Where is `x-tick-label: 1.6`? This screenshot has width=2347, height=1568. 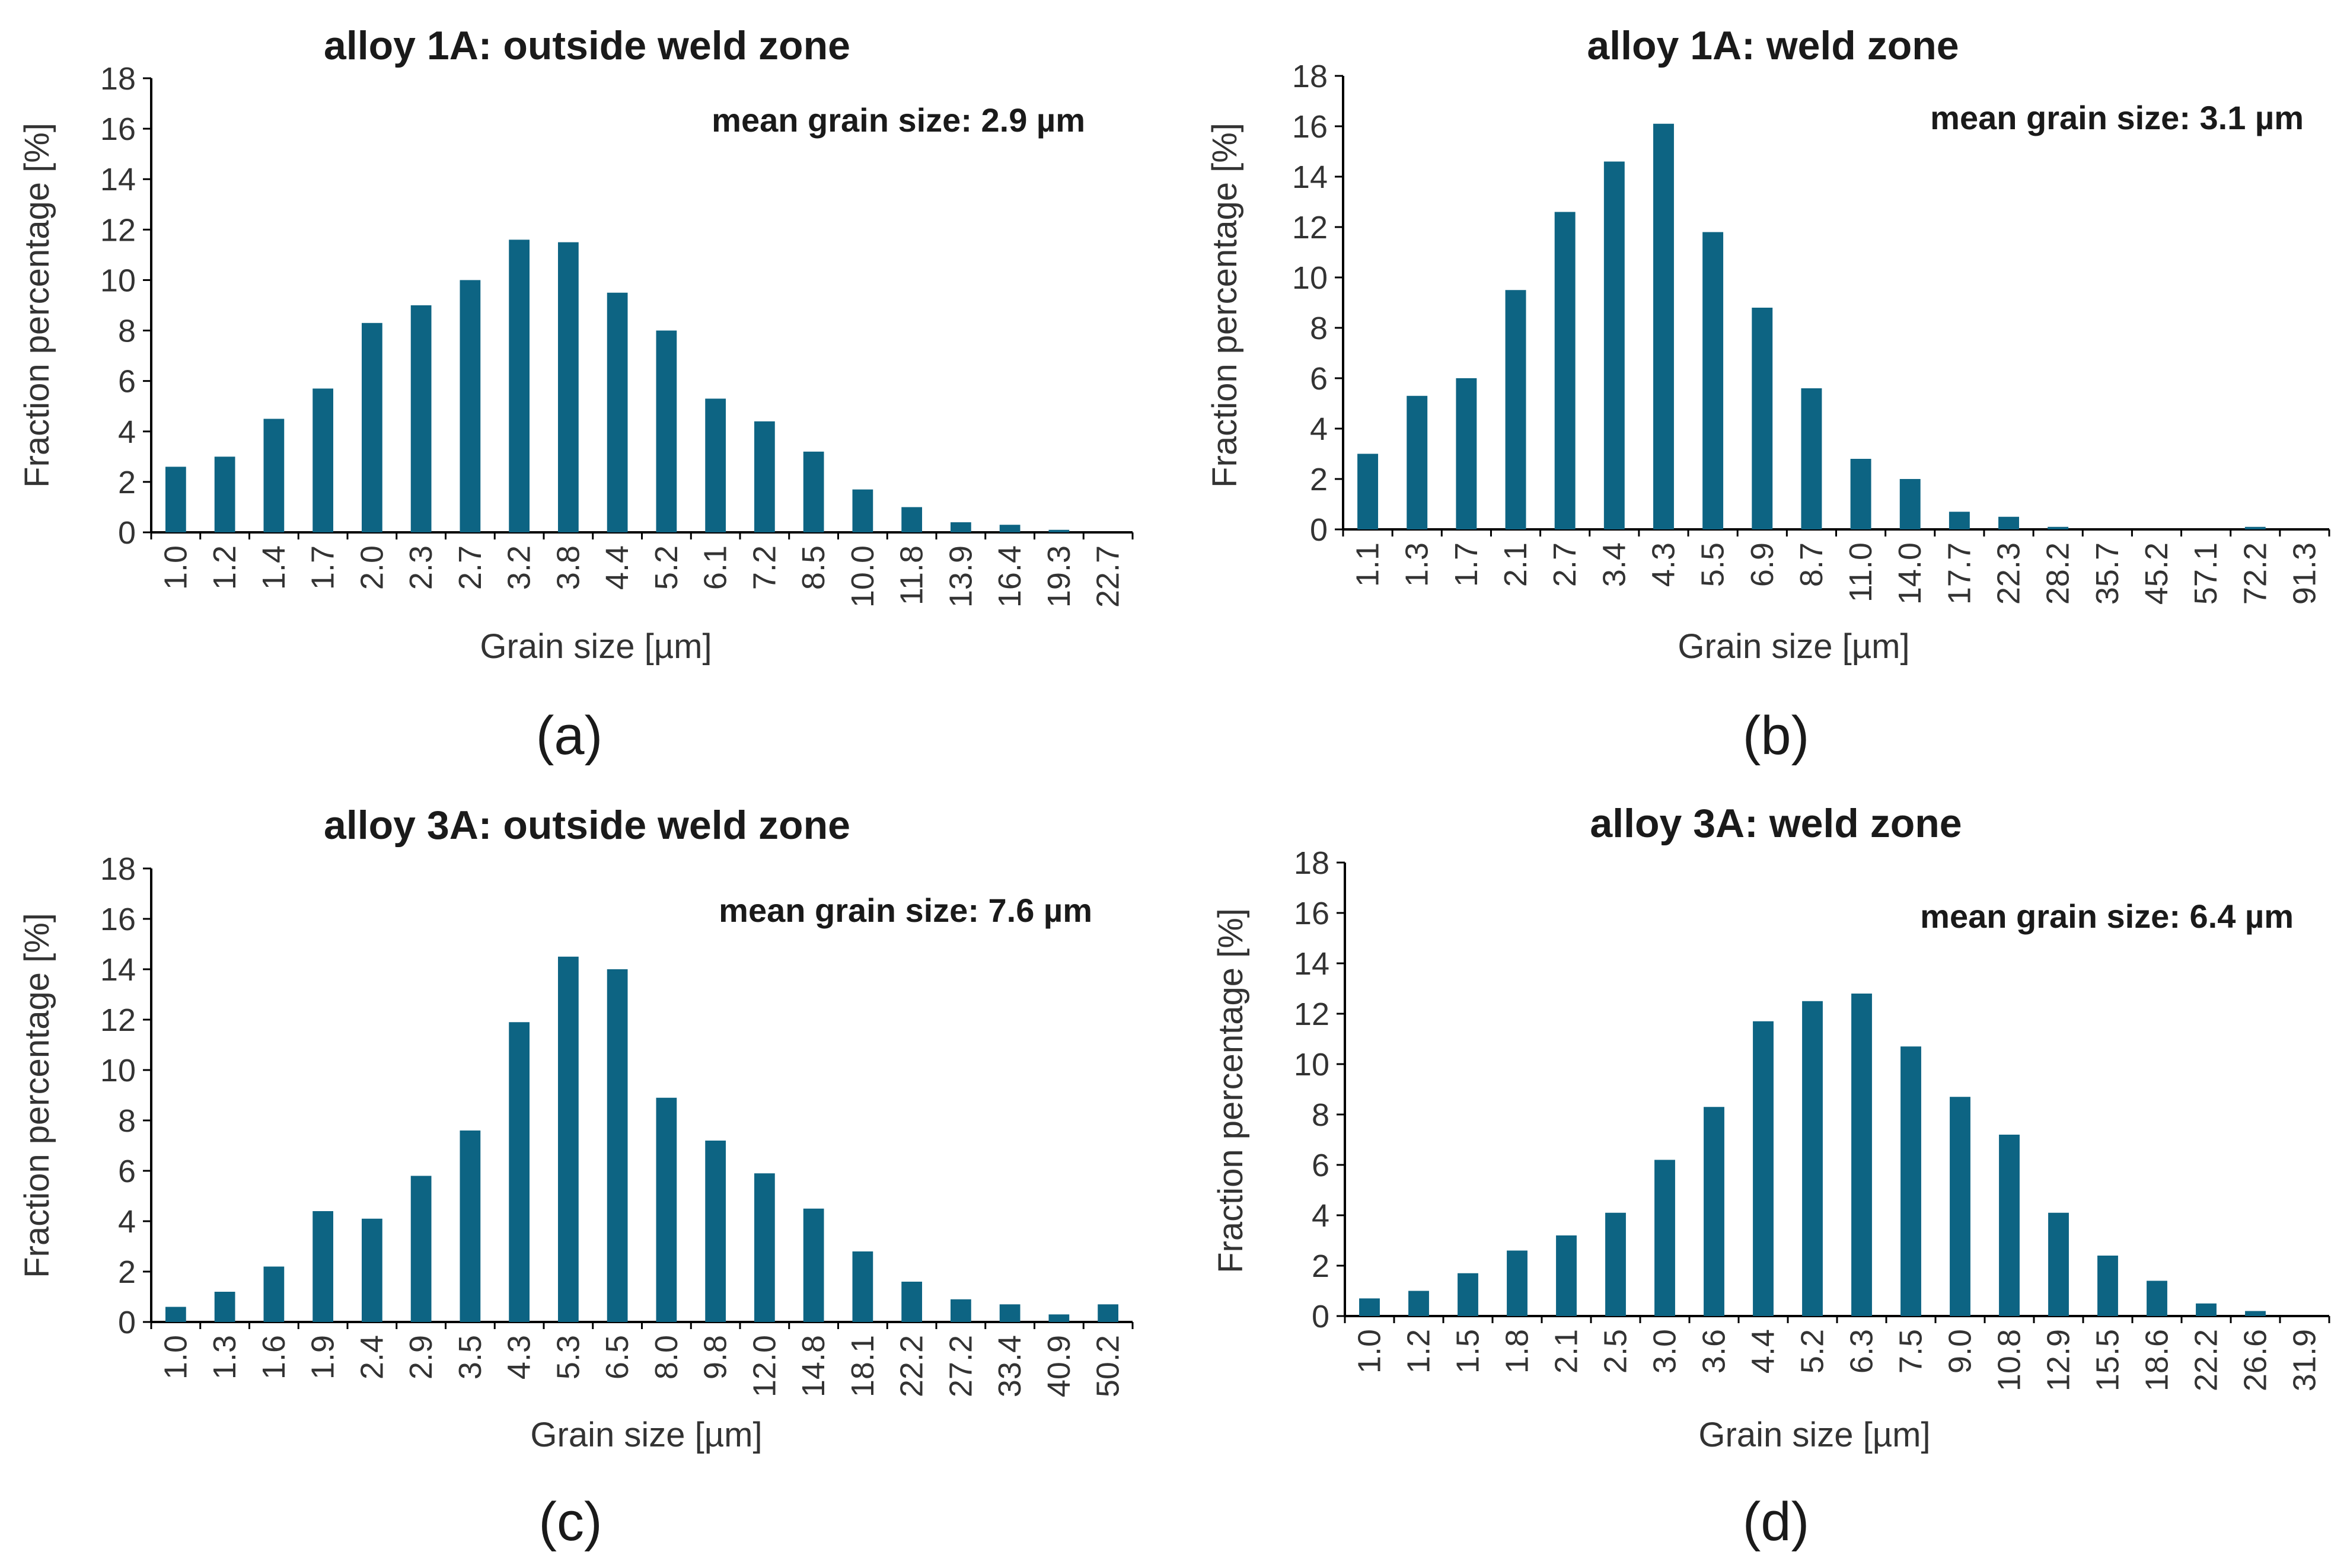 x-tick-label: 1.6 is located at coordinates (274, 1357).